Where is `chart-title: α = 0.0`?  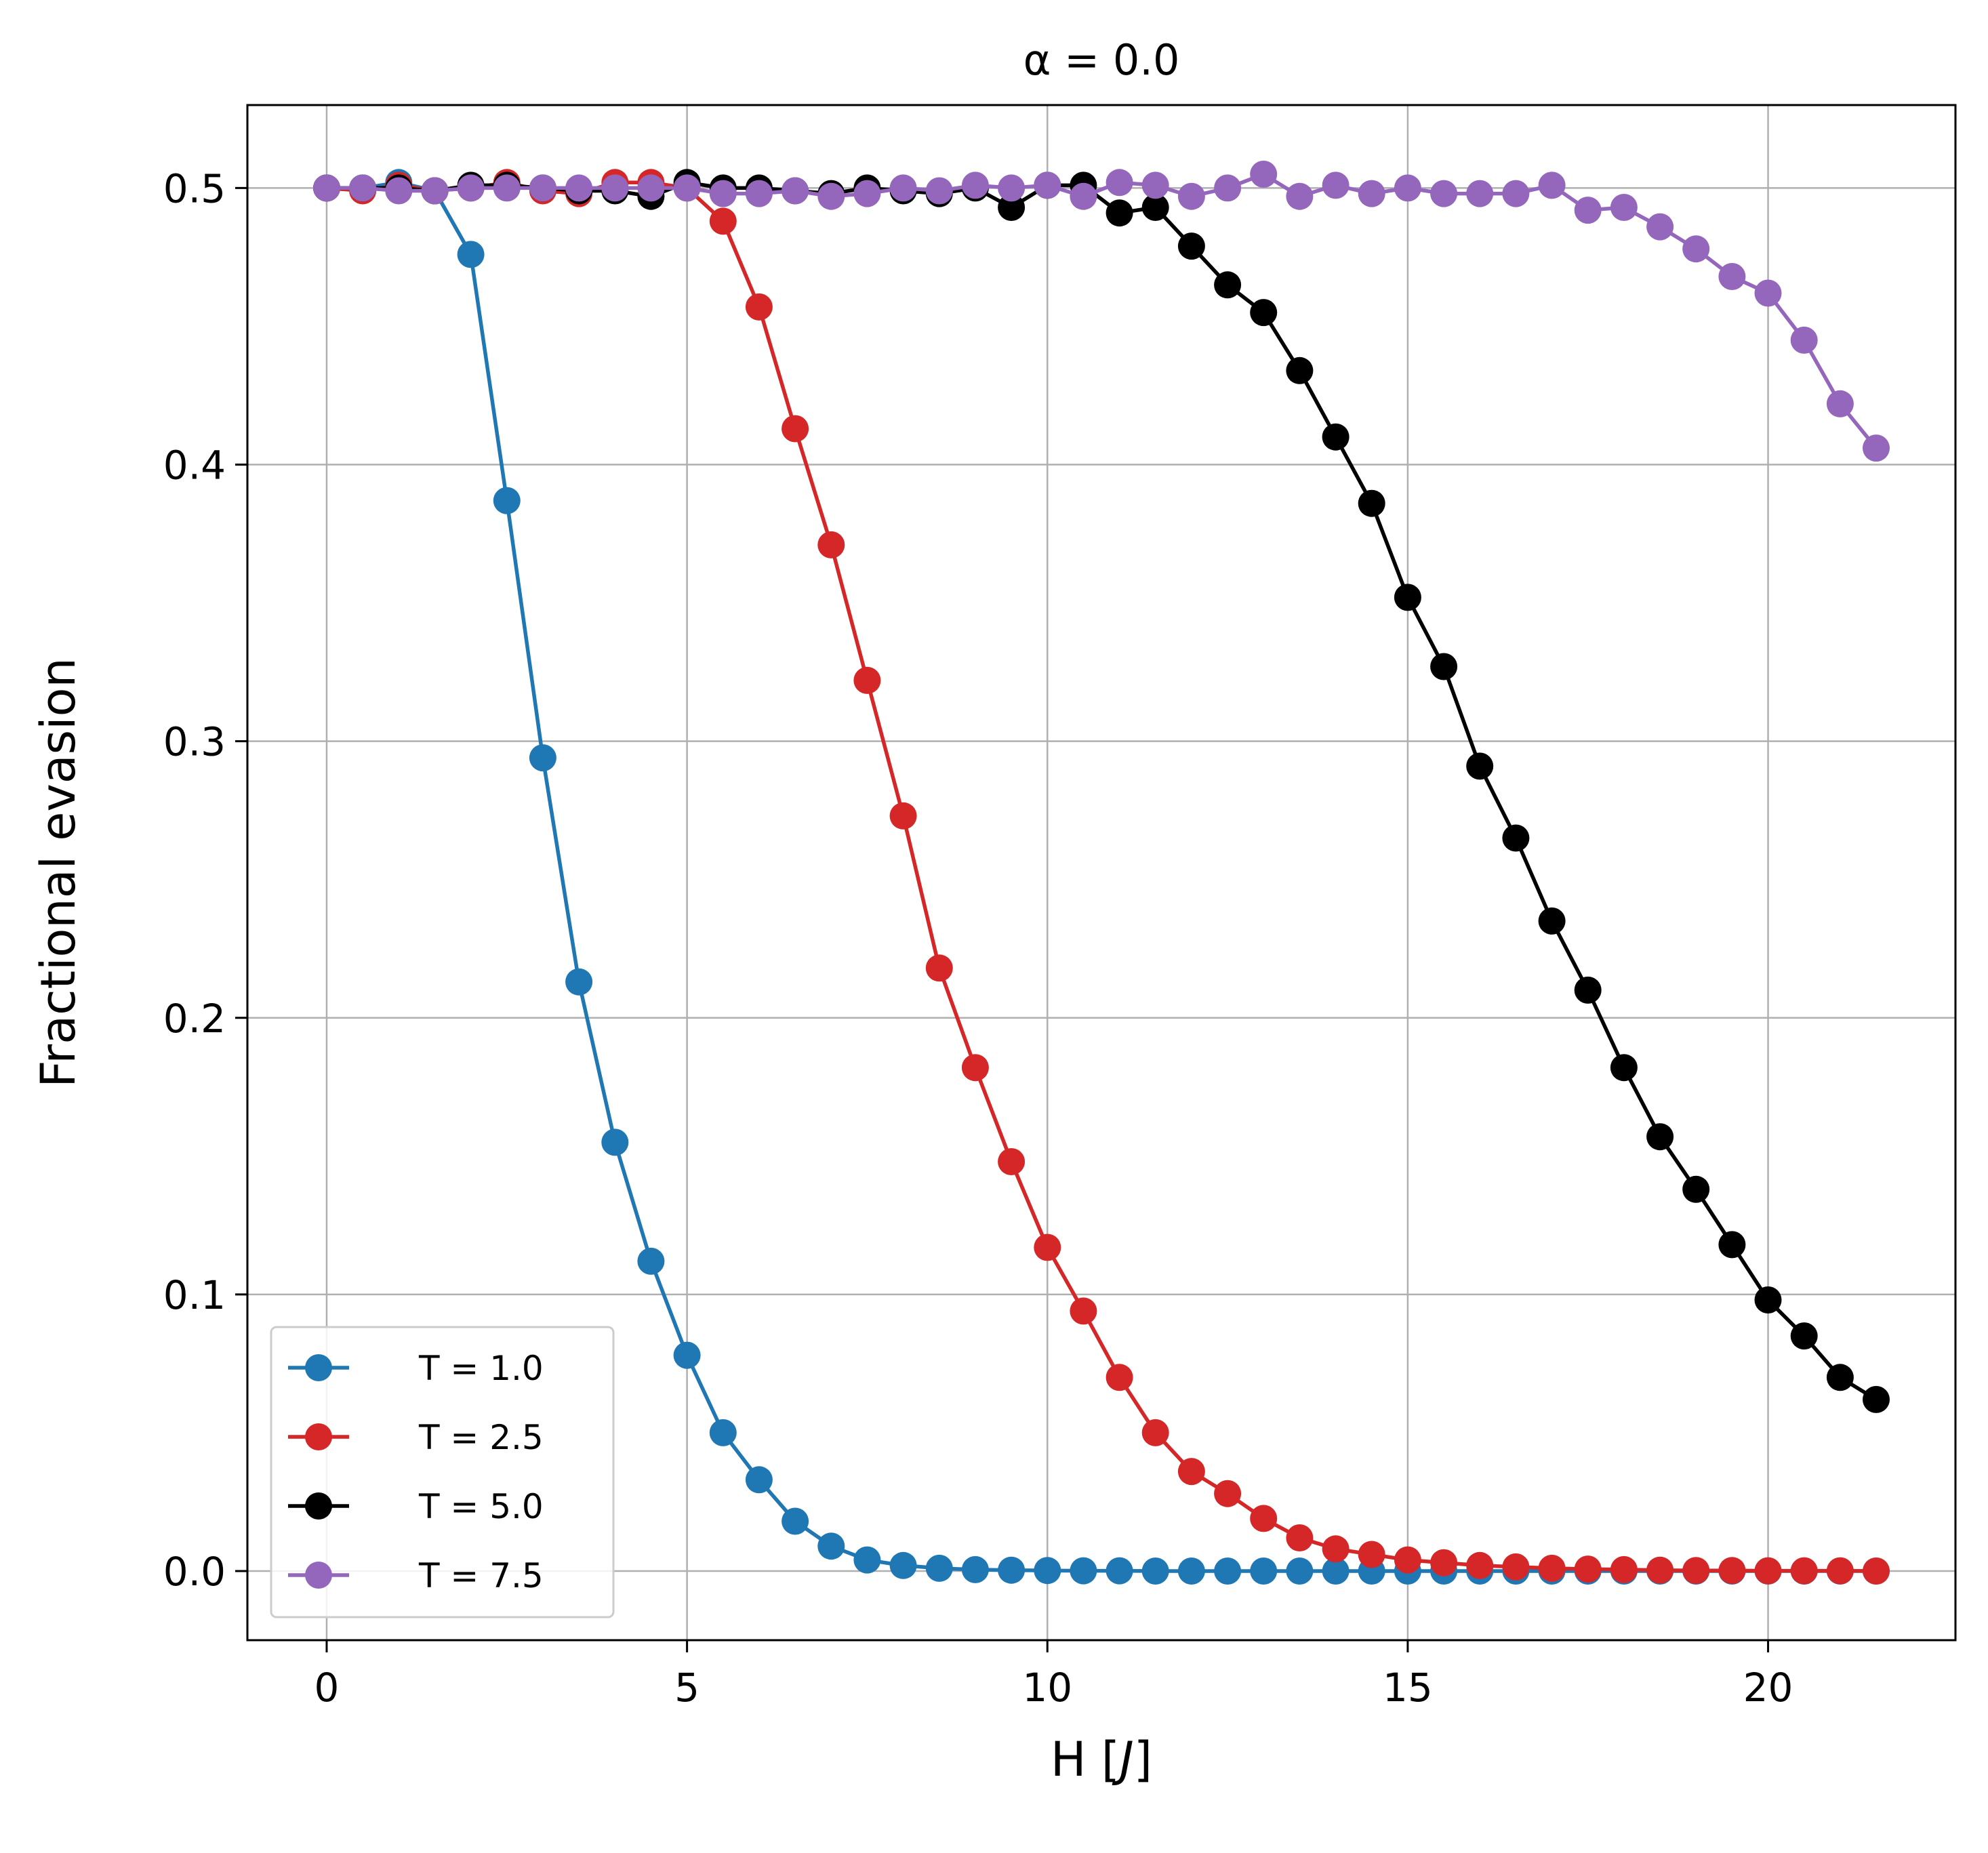 chart-title: α = 0.0 is located at coordinates (1101, 60).